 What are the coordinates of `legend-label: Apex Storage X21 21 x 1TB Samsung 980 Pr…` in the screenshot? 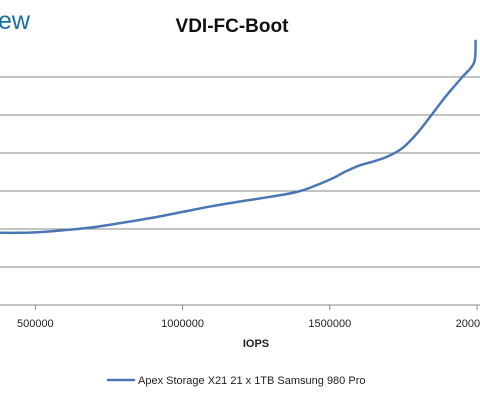 It's located at (251, 381).